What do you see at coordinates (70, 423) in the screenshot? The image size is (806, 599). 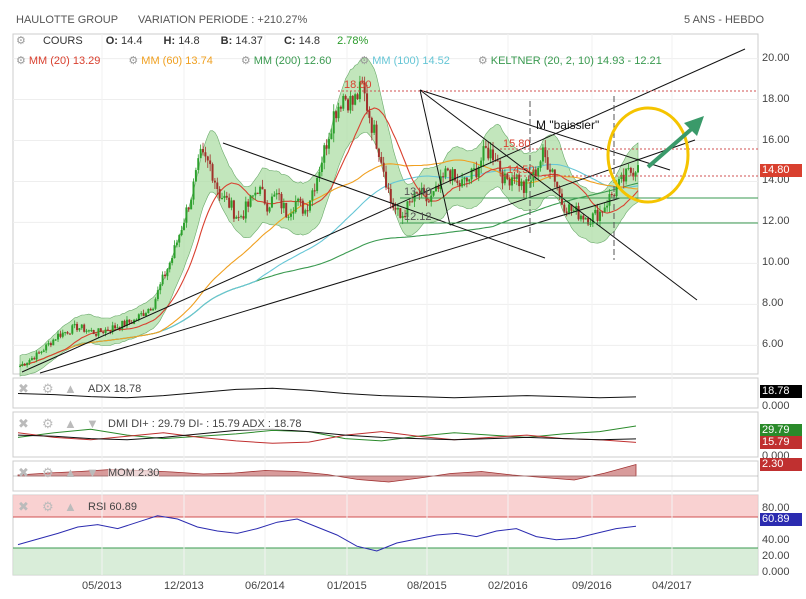 I see `dmi-up-icon: ▲` at bounding box center [70, 423].